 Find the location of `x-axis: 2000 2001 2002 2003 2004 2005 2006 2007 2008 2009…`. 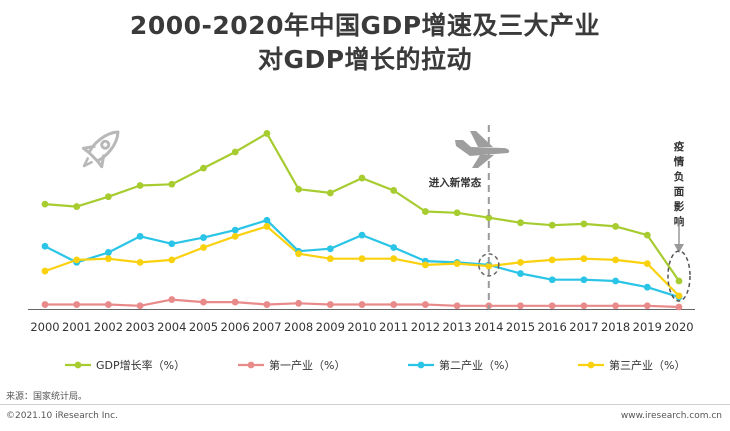

x-axis: 2000 2001 2002 2003 2004 2005 2006 2007 2008 2009… is located at coordinates (361, 321).